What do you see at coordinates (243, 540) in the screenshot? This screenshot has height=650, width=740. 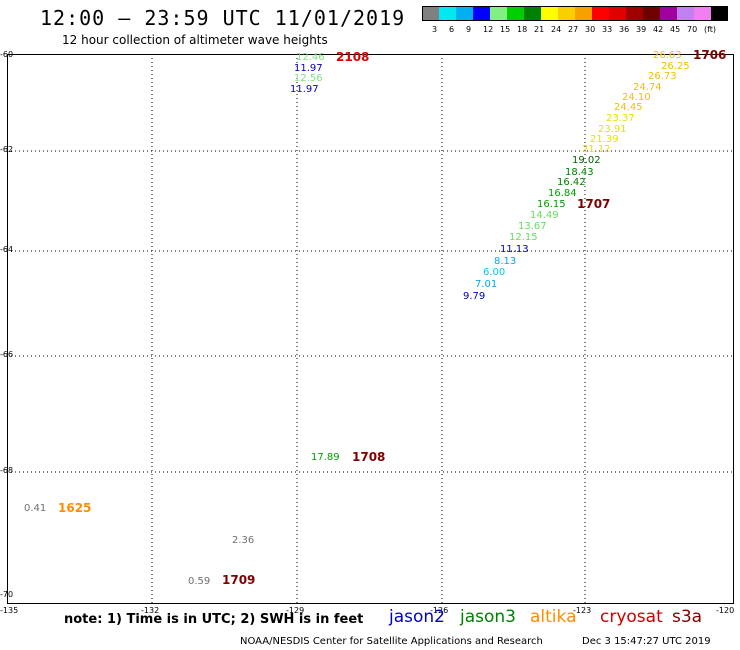 I see `wave-height-value: 2.36` at bounding box center [243, 540].